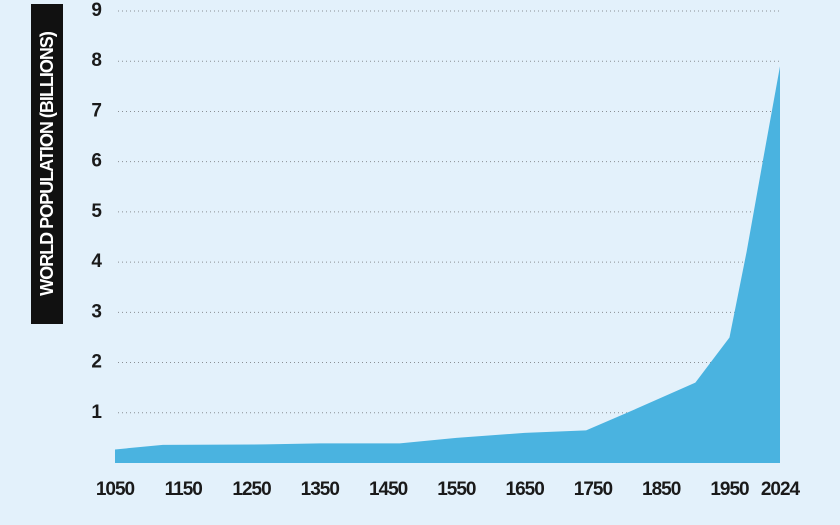 The height and width of the screenshot is (525, 840). What do you see at coordinates (96, 261) in the screenshot?
I see `y-tick-label: 4` at bounding box center [96, 261].